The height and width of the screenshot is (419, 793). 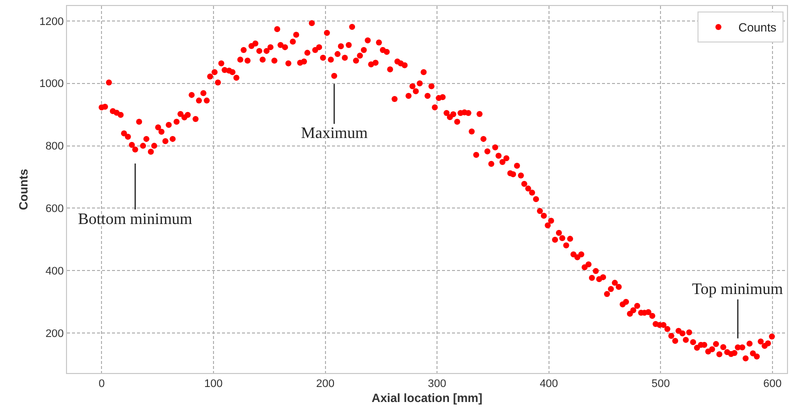 I want to click on x-tick-label: 400, so click(x=549, y=384).